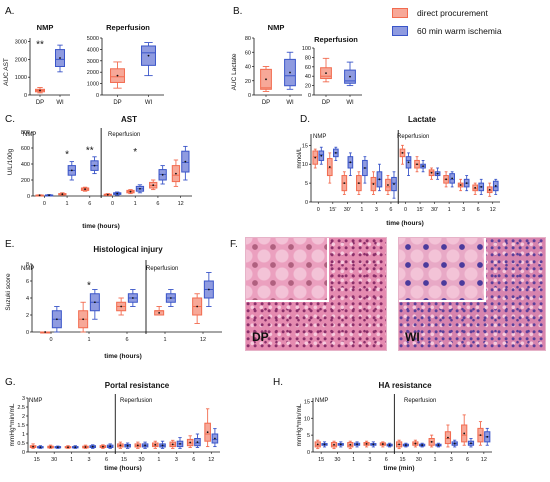  Describe the element at coordinates (125, 71) in the screenshot. I see `chart-a2: 0 1000 2000 3000 4000 5000 DP WI` at that location.